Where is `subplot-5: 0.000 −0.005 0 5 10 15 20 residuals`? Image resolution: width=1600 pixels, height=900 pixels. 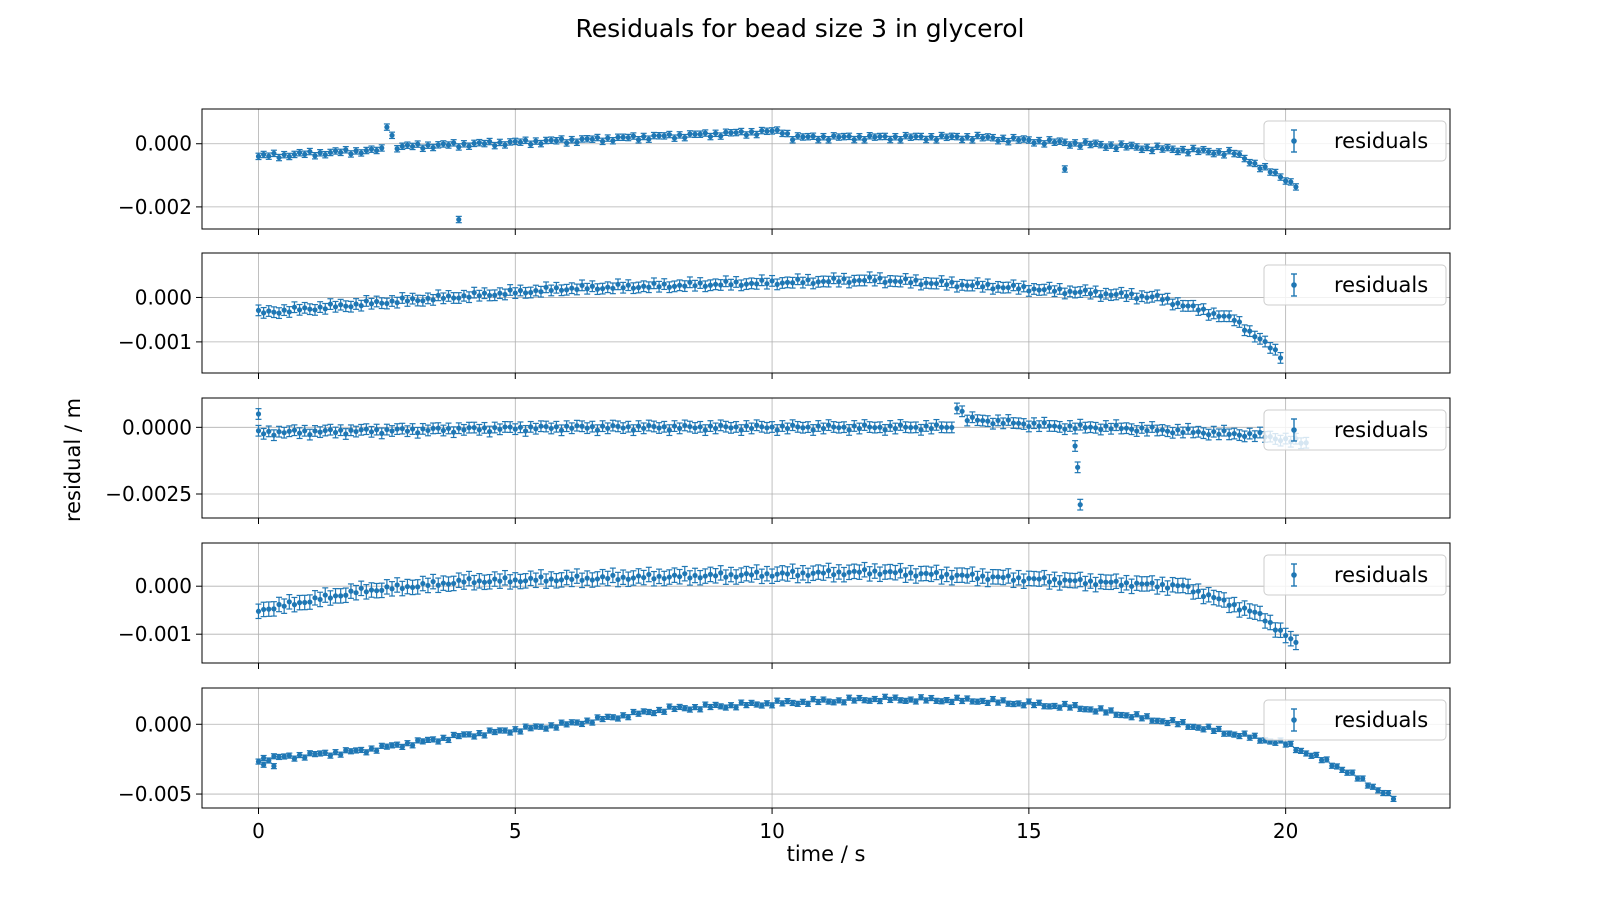 subplot-5: 0.000 −0.005 0 5 10 15 20 residuals is located at coordinates (784, 765).